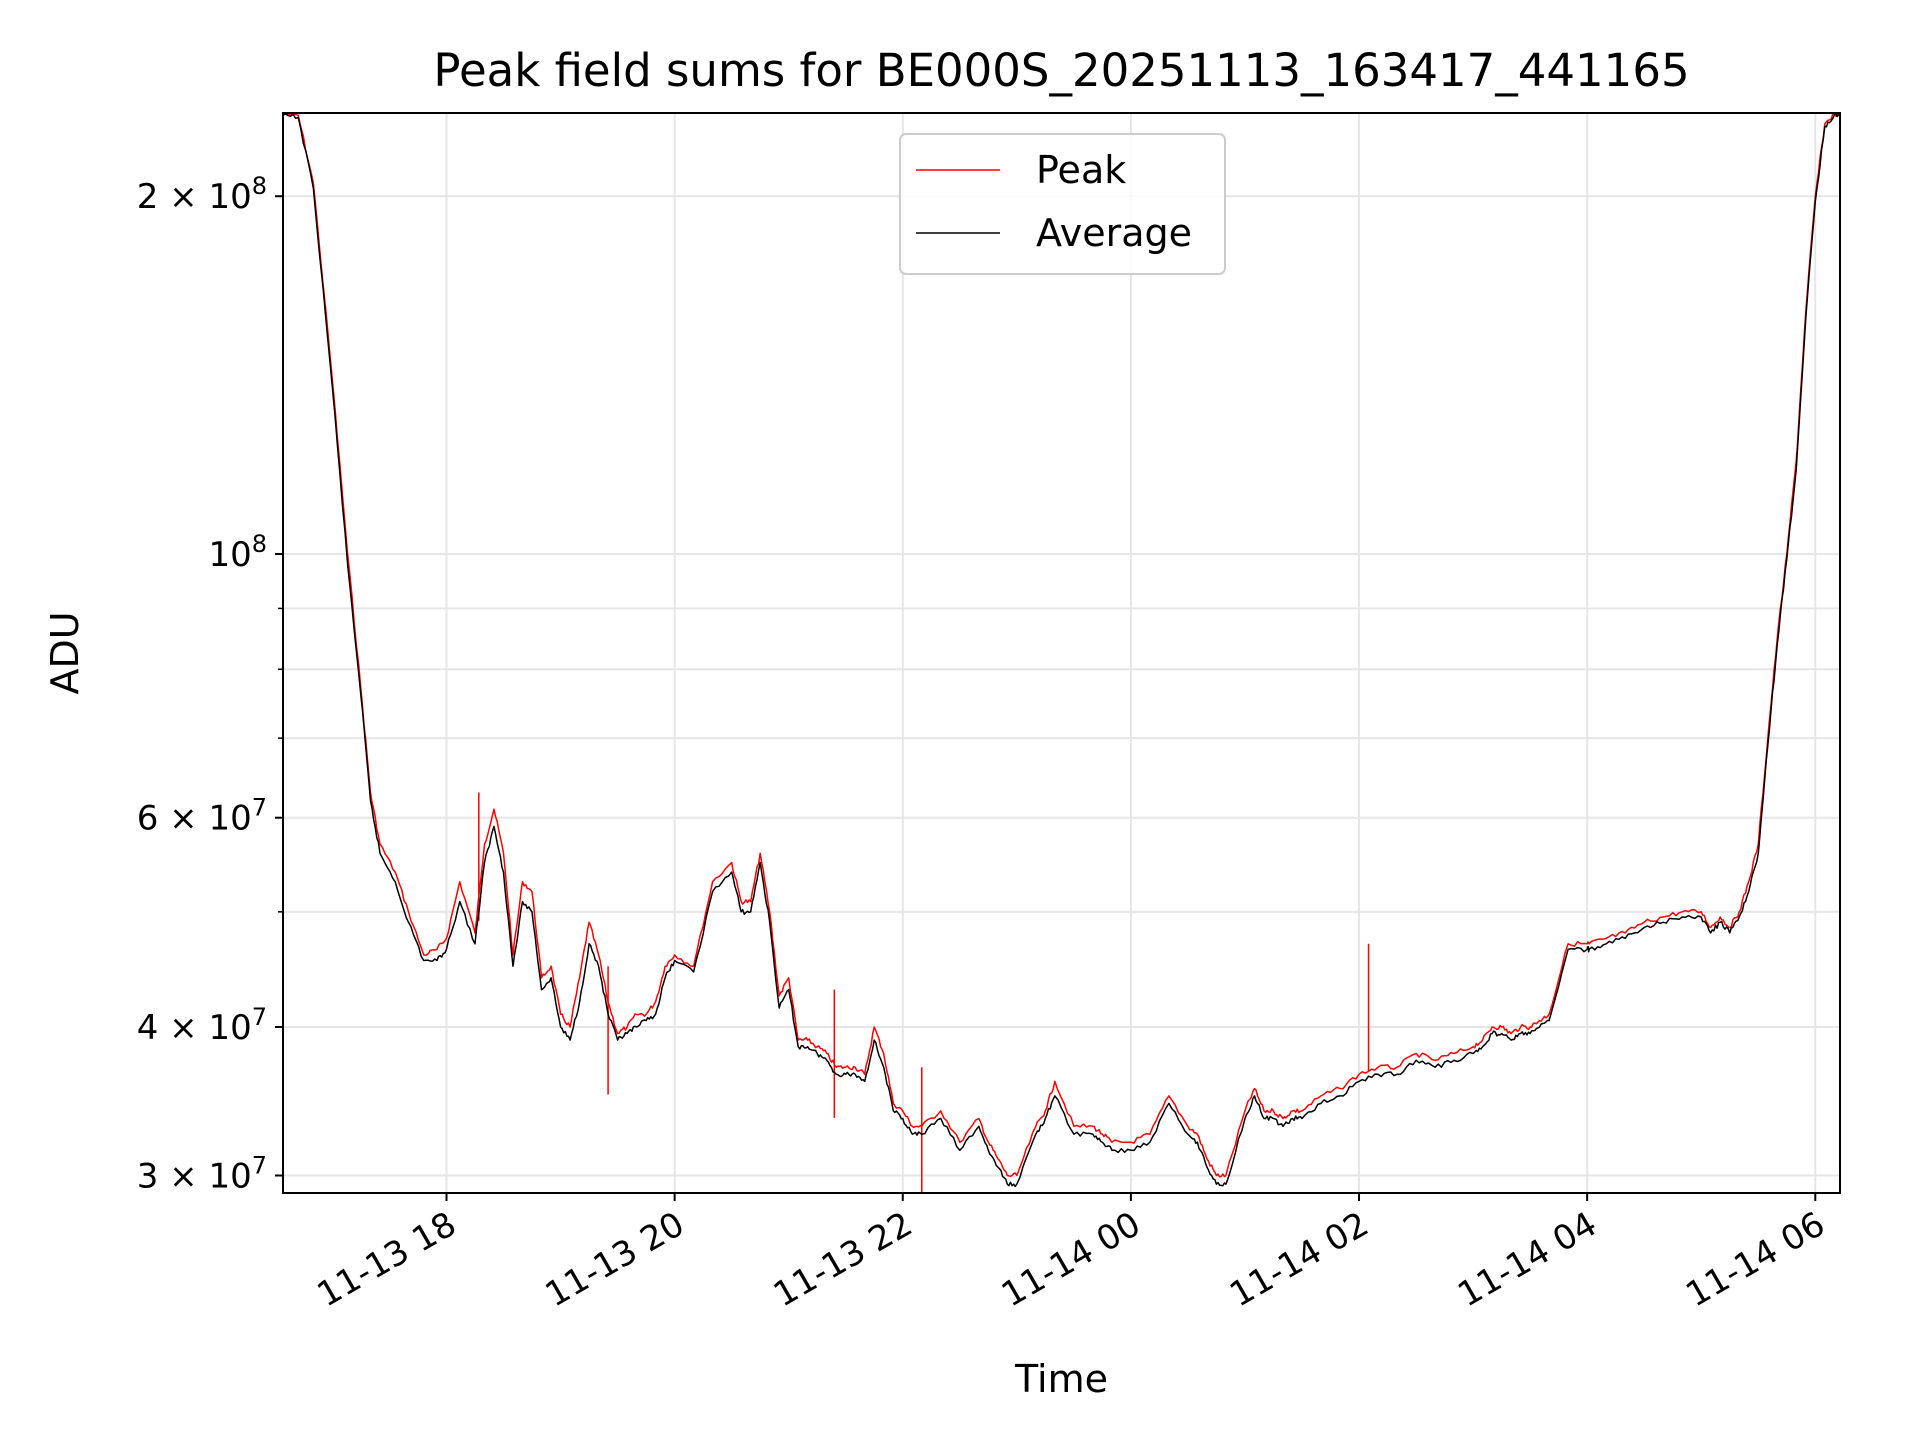  Describe the element at coordinates (1081, 170) in the screenshot. I see `legend-label-peak: Peak` at that location.